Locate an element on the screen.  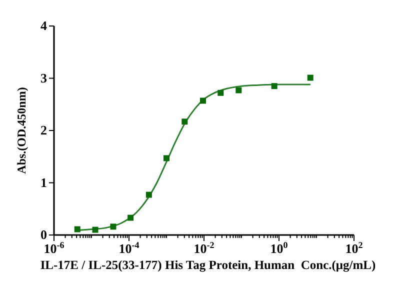
y-tick-label: 1 is located at coordinates (43, 182).